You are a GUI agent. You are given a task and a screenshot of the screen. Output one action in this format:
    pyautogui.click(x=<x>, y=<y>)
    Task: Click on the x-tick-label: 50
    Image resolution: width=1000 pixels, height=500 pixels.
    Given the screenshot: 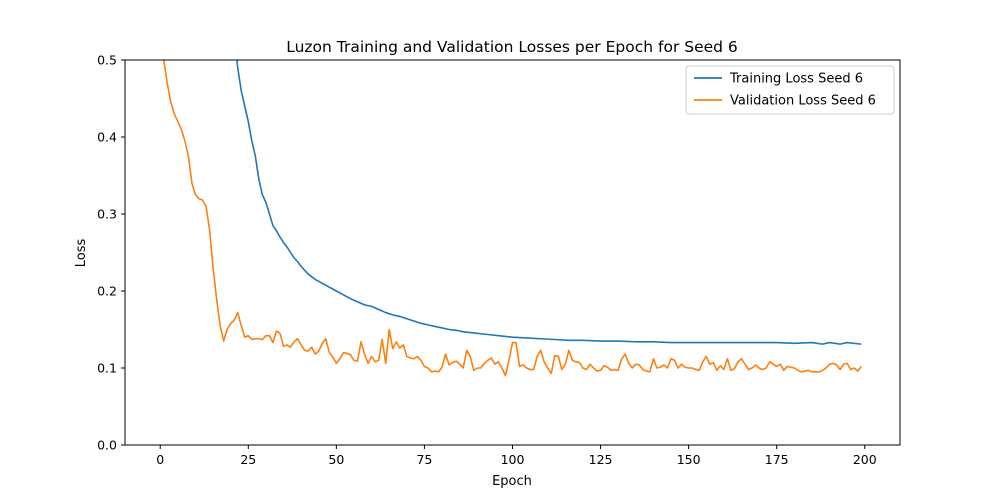 What is the action you would take?
    pyautogui.click(x=336, y=459)
    